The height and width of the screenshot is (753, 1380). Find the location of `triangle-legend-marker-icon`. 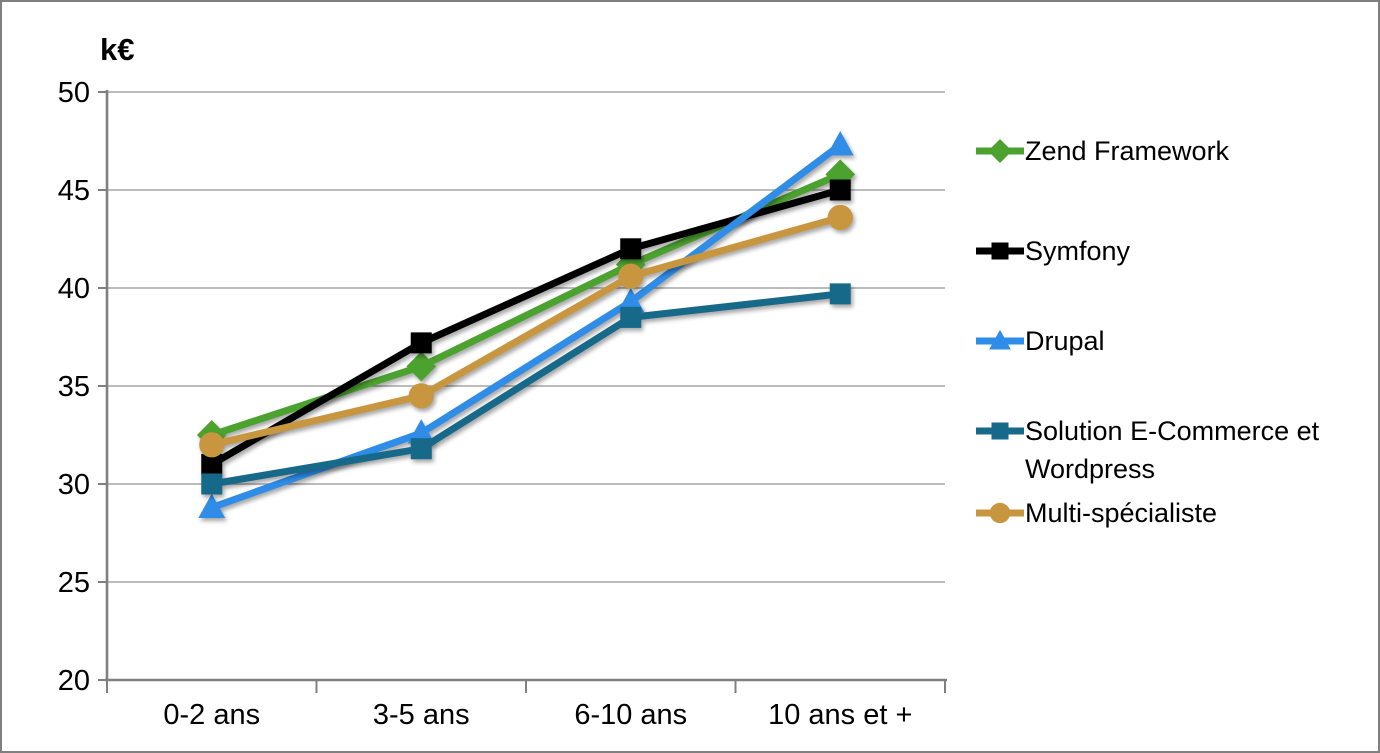

triangle-legend-marker-icon is located at coordinates (1000, 339).